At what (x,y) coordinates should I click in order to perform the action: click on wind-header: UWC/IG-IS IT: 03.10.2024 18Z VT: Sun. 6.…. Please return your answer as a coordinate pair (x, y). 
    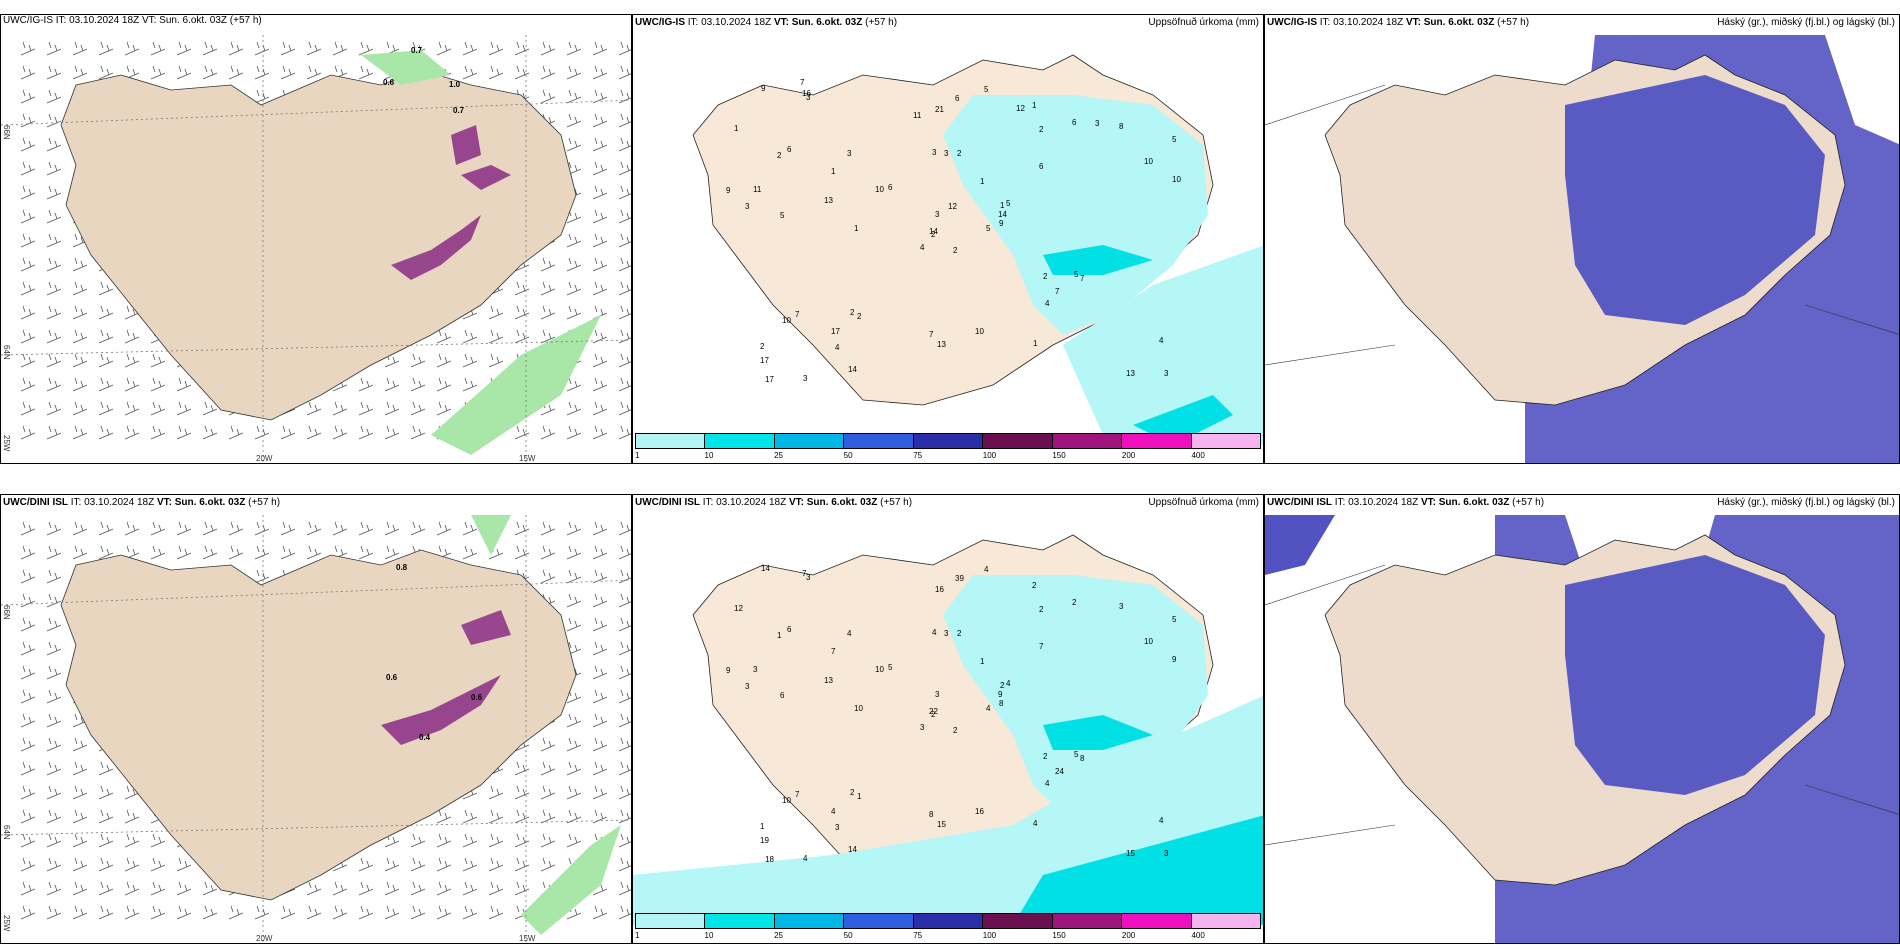
    Looking at the image, I should click on (132, 20).